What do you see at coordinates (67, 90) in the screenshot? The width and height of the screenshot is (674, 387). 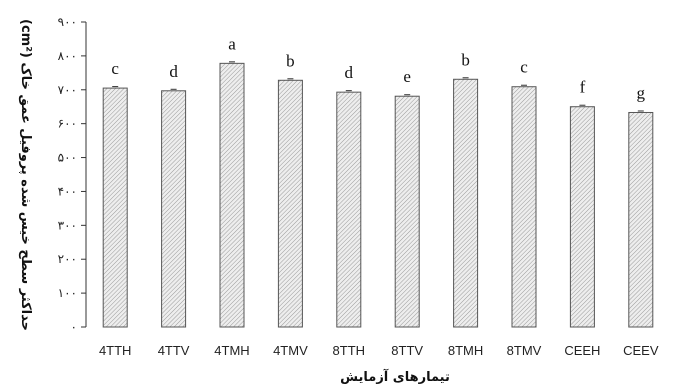 I see `y-tick-label: ۷۰۰` at bounding box center [67, 90].